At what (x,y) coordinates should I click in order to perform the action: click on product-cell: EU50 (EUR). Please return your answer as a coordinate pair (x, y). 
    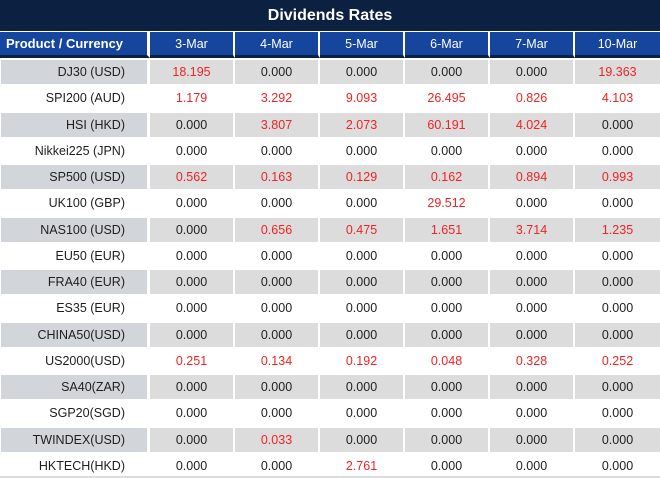
    Looking at the image, I should click on (75, 254).